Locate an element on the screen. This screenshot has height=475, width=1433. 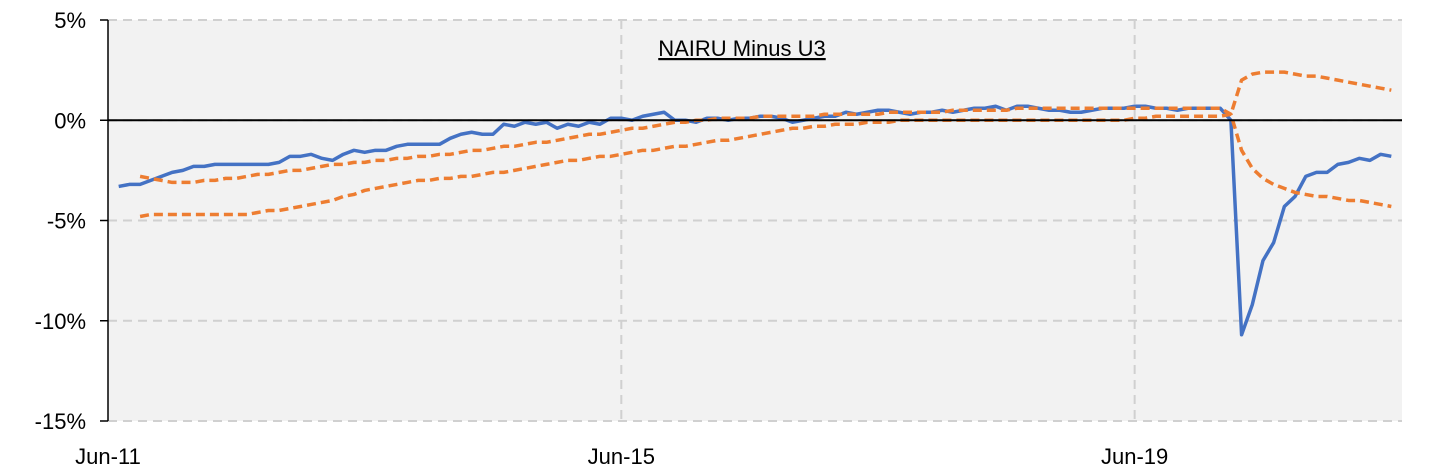
x-tick-label: Jun-19 is located at coordinates (1134, 456).